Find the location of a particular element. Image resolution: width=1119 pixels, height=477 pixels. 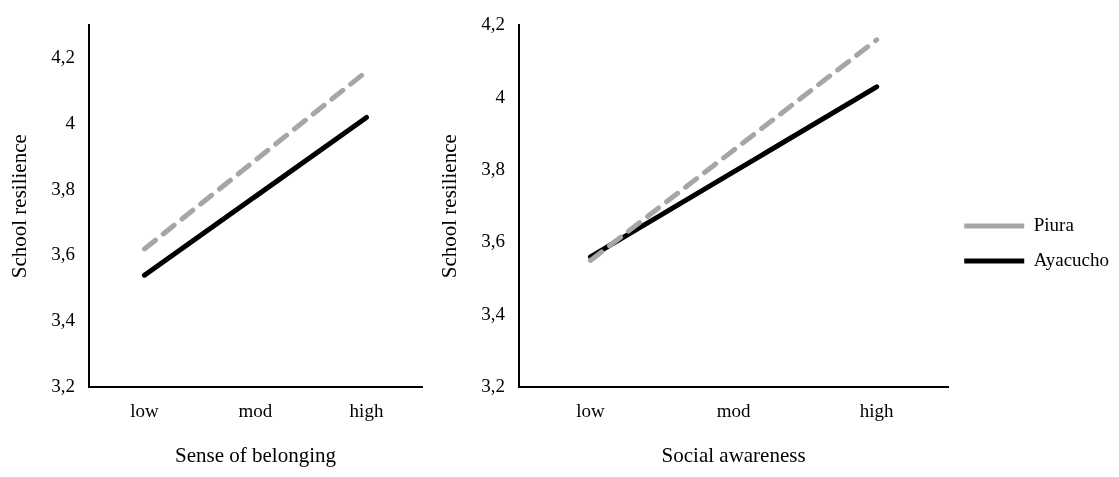

x-axis-title: Social awareness is located at coordinates (733, 454).